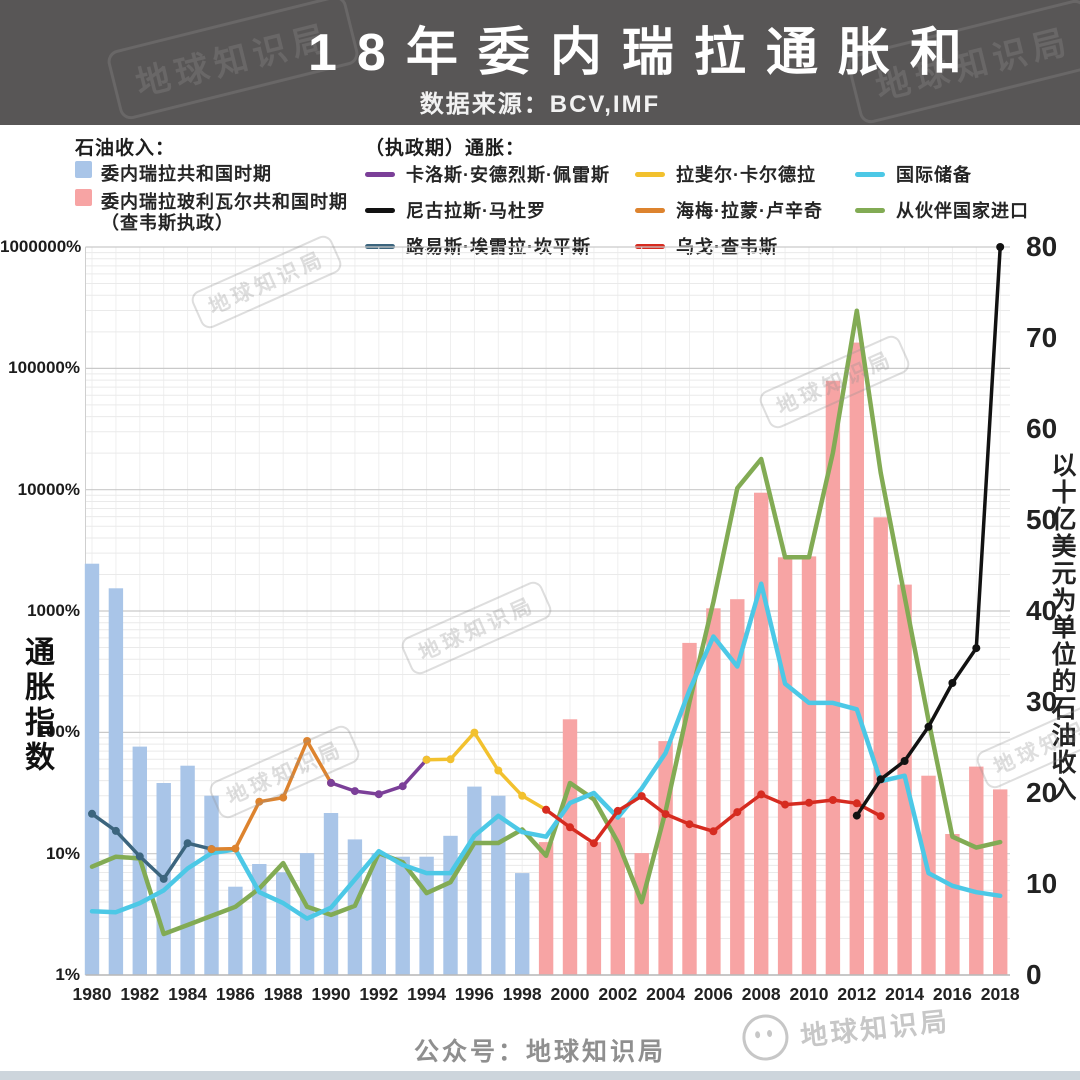 The height and width of the screenshot is (1080, 1080). Describe the element at coordinates (1000, 994) in the screenshot. I see `x-axis-tick: 2018` at that location.